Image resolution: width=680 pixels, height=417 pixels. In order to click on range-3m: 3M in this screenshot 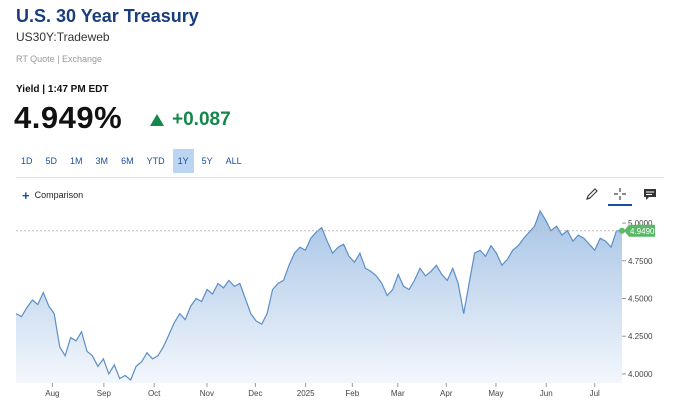, I will do `click(102, 161)`.